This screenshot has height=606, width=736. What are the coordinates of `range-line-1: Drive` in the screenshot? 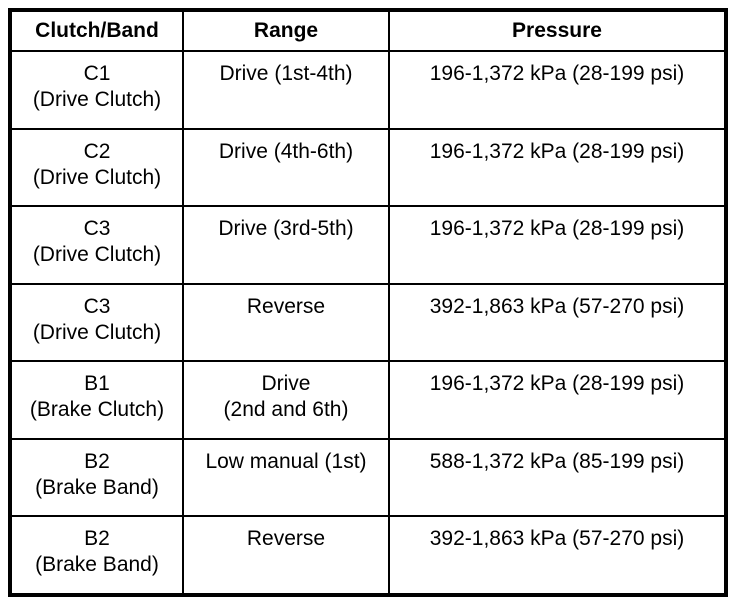 It's located at (286, 384).